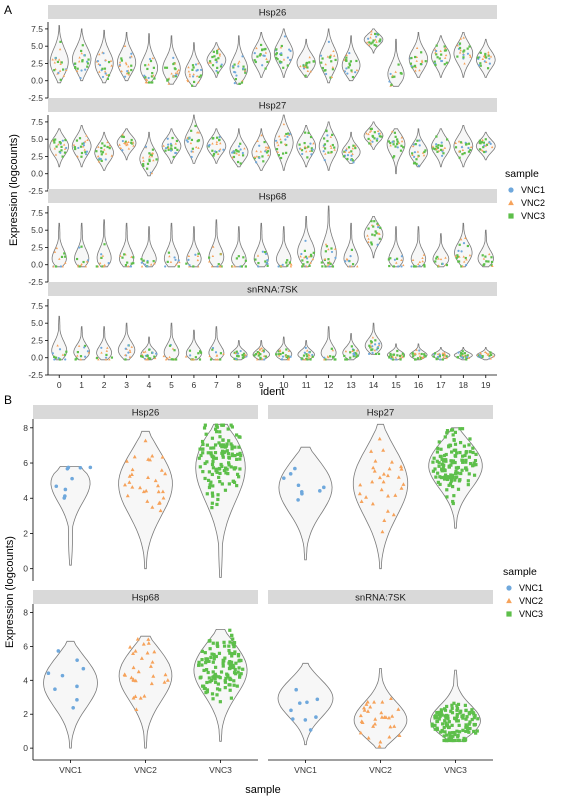 The height and width of the screenshot is (800, 561). Describe the element at coordinates (272, 196) in the screenshot. I see `strip-background` at that location.